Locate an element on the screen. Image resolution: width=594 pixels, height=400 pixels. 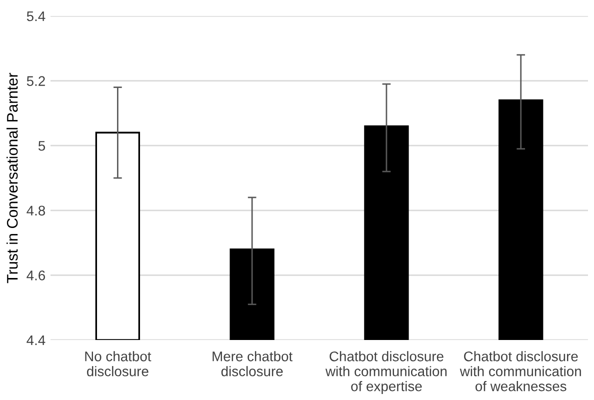
x-tick-label: Mere chatbot disclosure is located at coordinates (252, 363).